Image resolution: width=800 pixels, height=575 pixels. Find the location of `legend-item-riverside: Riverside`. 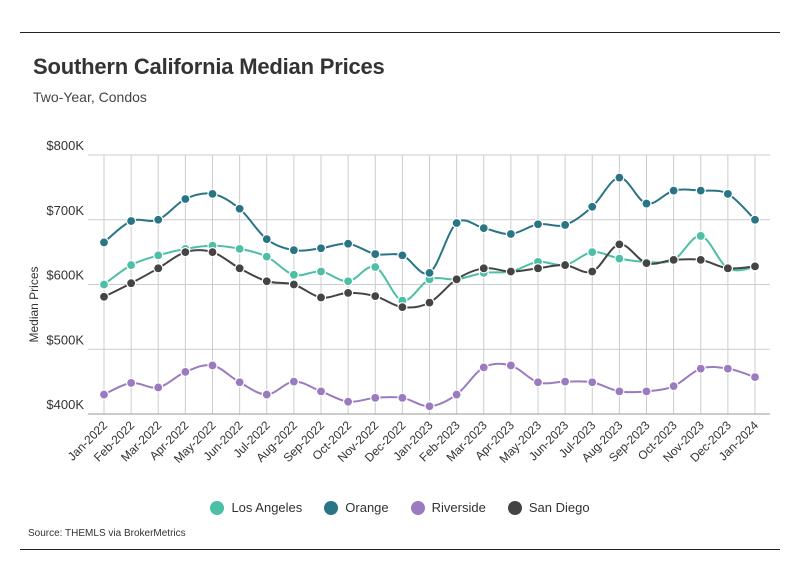

legend-item-riverside: Riverside is located at coordinates (448, 507).